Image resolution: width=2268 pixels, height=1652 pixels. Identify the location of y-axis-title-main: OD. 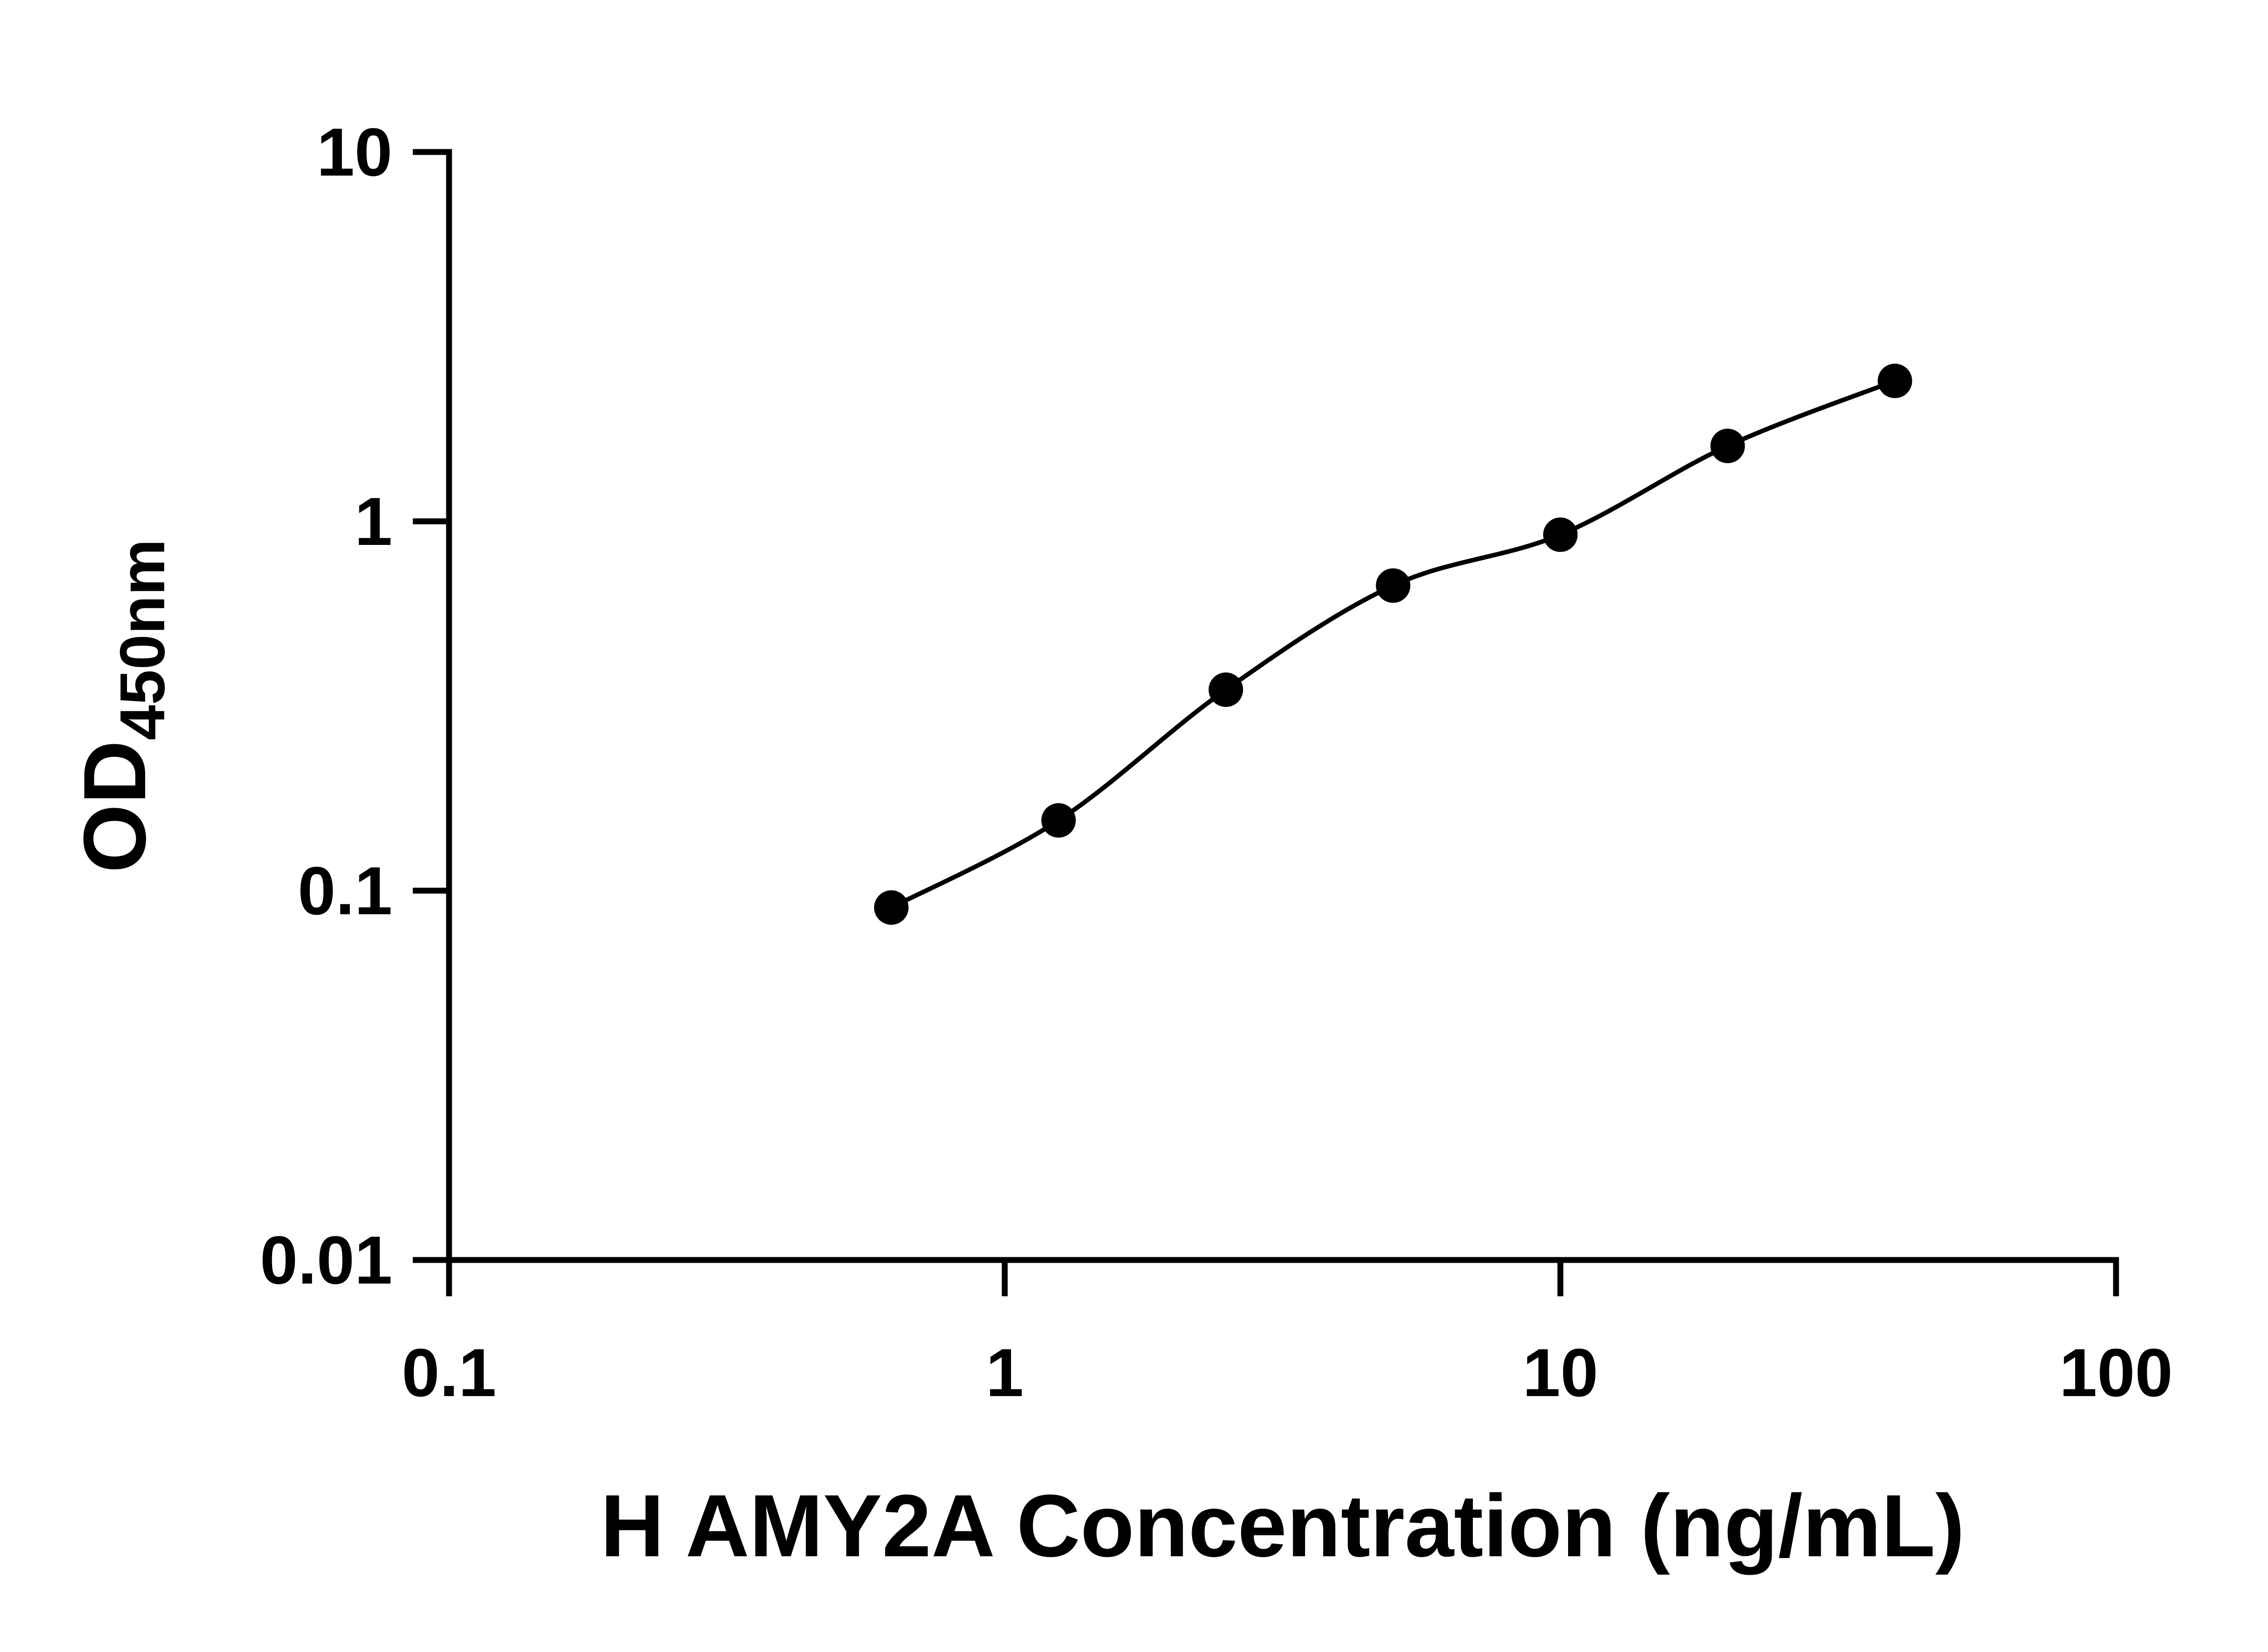
(115, 807).